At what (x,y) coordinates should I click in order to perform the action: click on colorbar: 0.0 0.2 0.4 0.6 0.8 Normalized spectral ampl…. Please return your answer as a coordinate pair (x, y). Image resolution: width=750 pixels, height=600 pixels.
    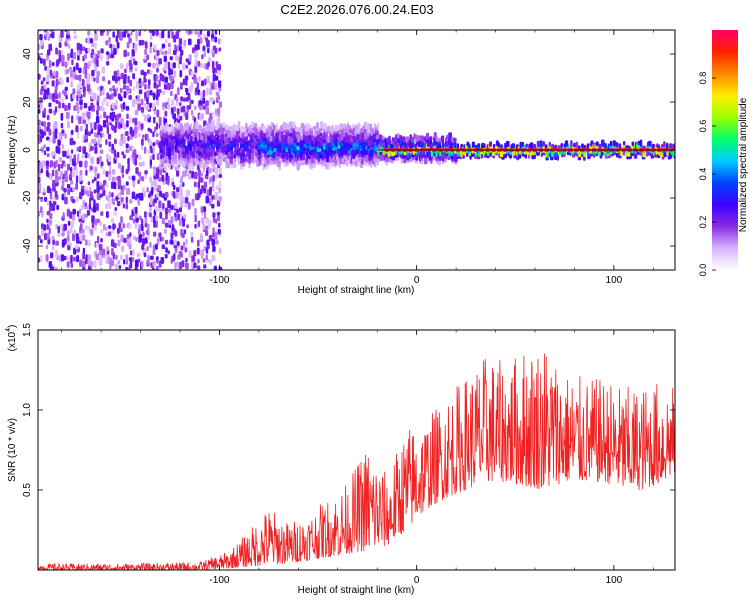
    Looking at the image, I should click on (723, 153).